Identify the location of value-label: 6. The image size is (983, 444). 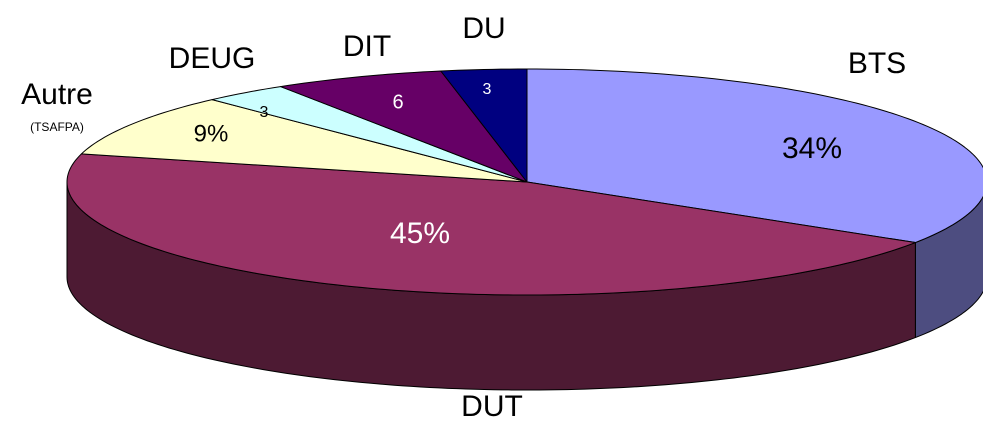
(397, 102).